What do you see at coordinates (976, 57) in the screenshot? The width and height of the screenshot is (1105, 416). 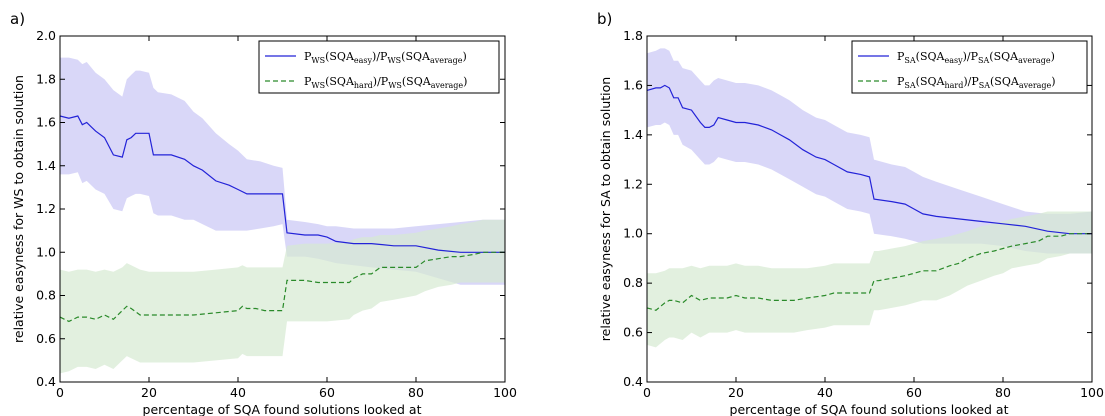 I see `legend-entry-easy: PSA(SQAeasy)/PSA(SQAaverage)` at bounding box center [976, 57].